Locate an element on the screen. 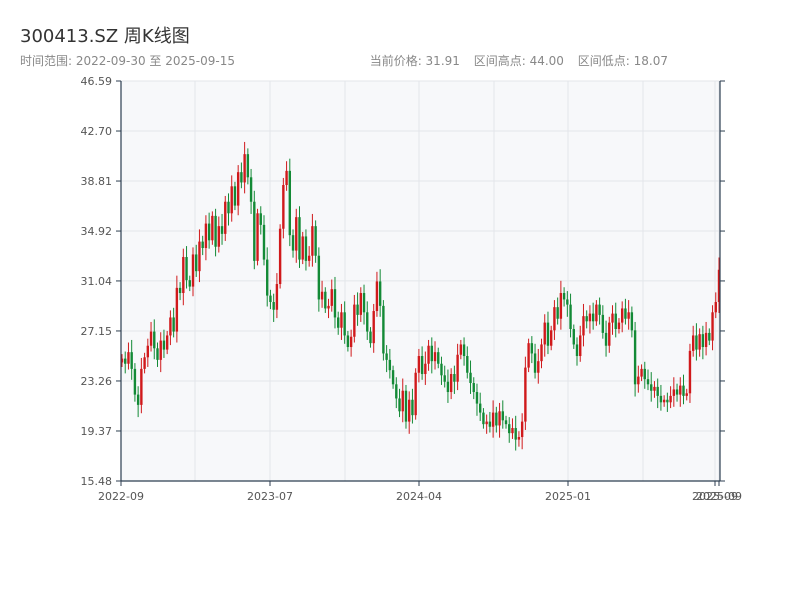  price-summary: 当前价格: 31.91 区间高点: 44.00 区间低点: 18.07 is located at coordinates (514, 60).